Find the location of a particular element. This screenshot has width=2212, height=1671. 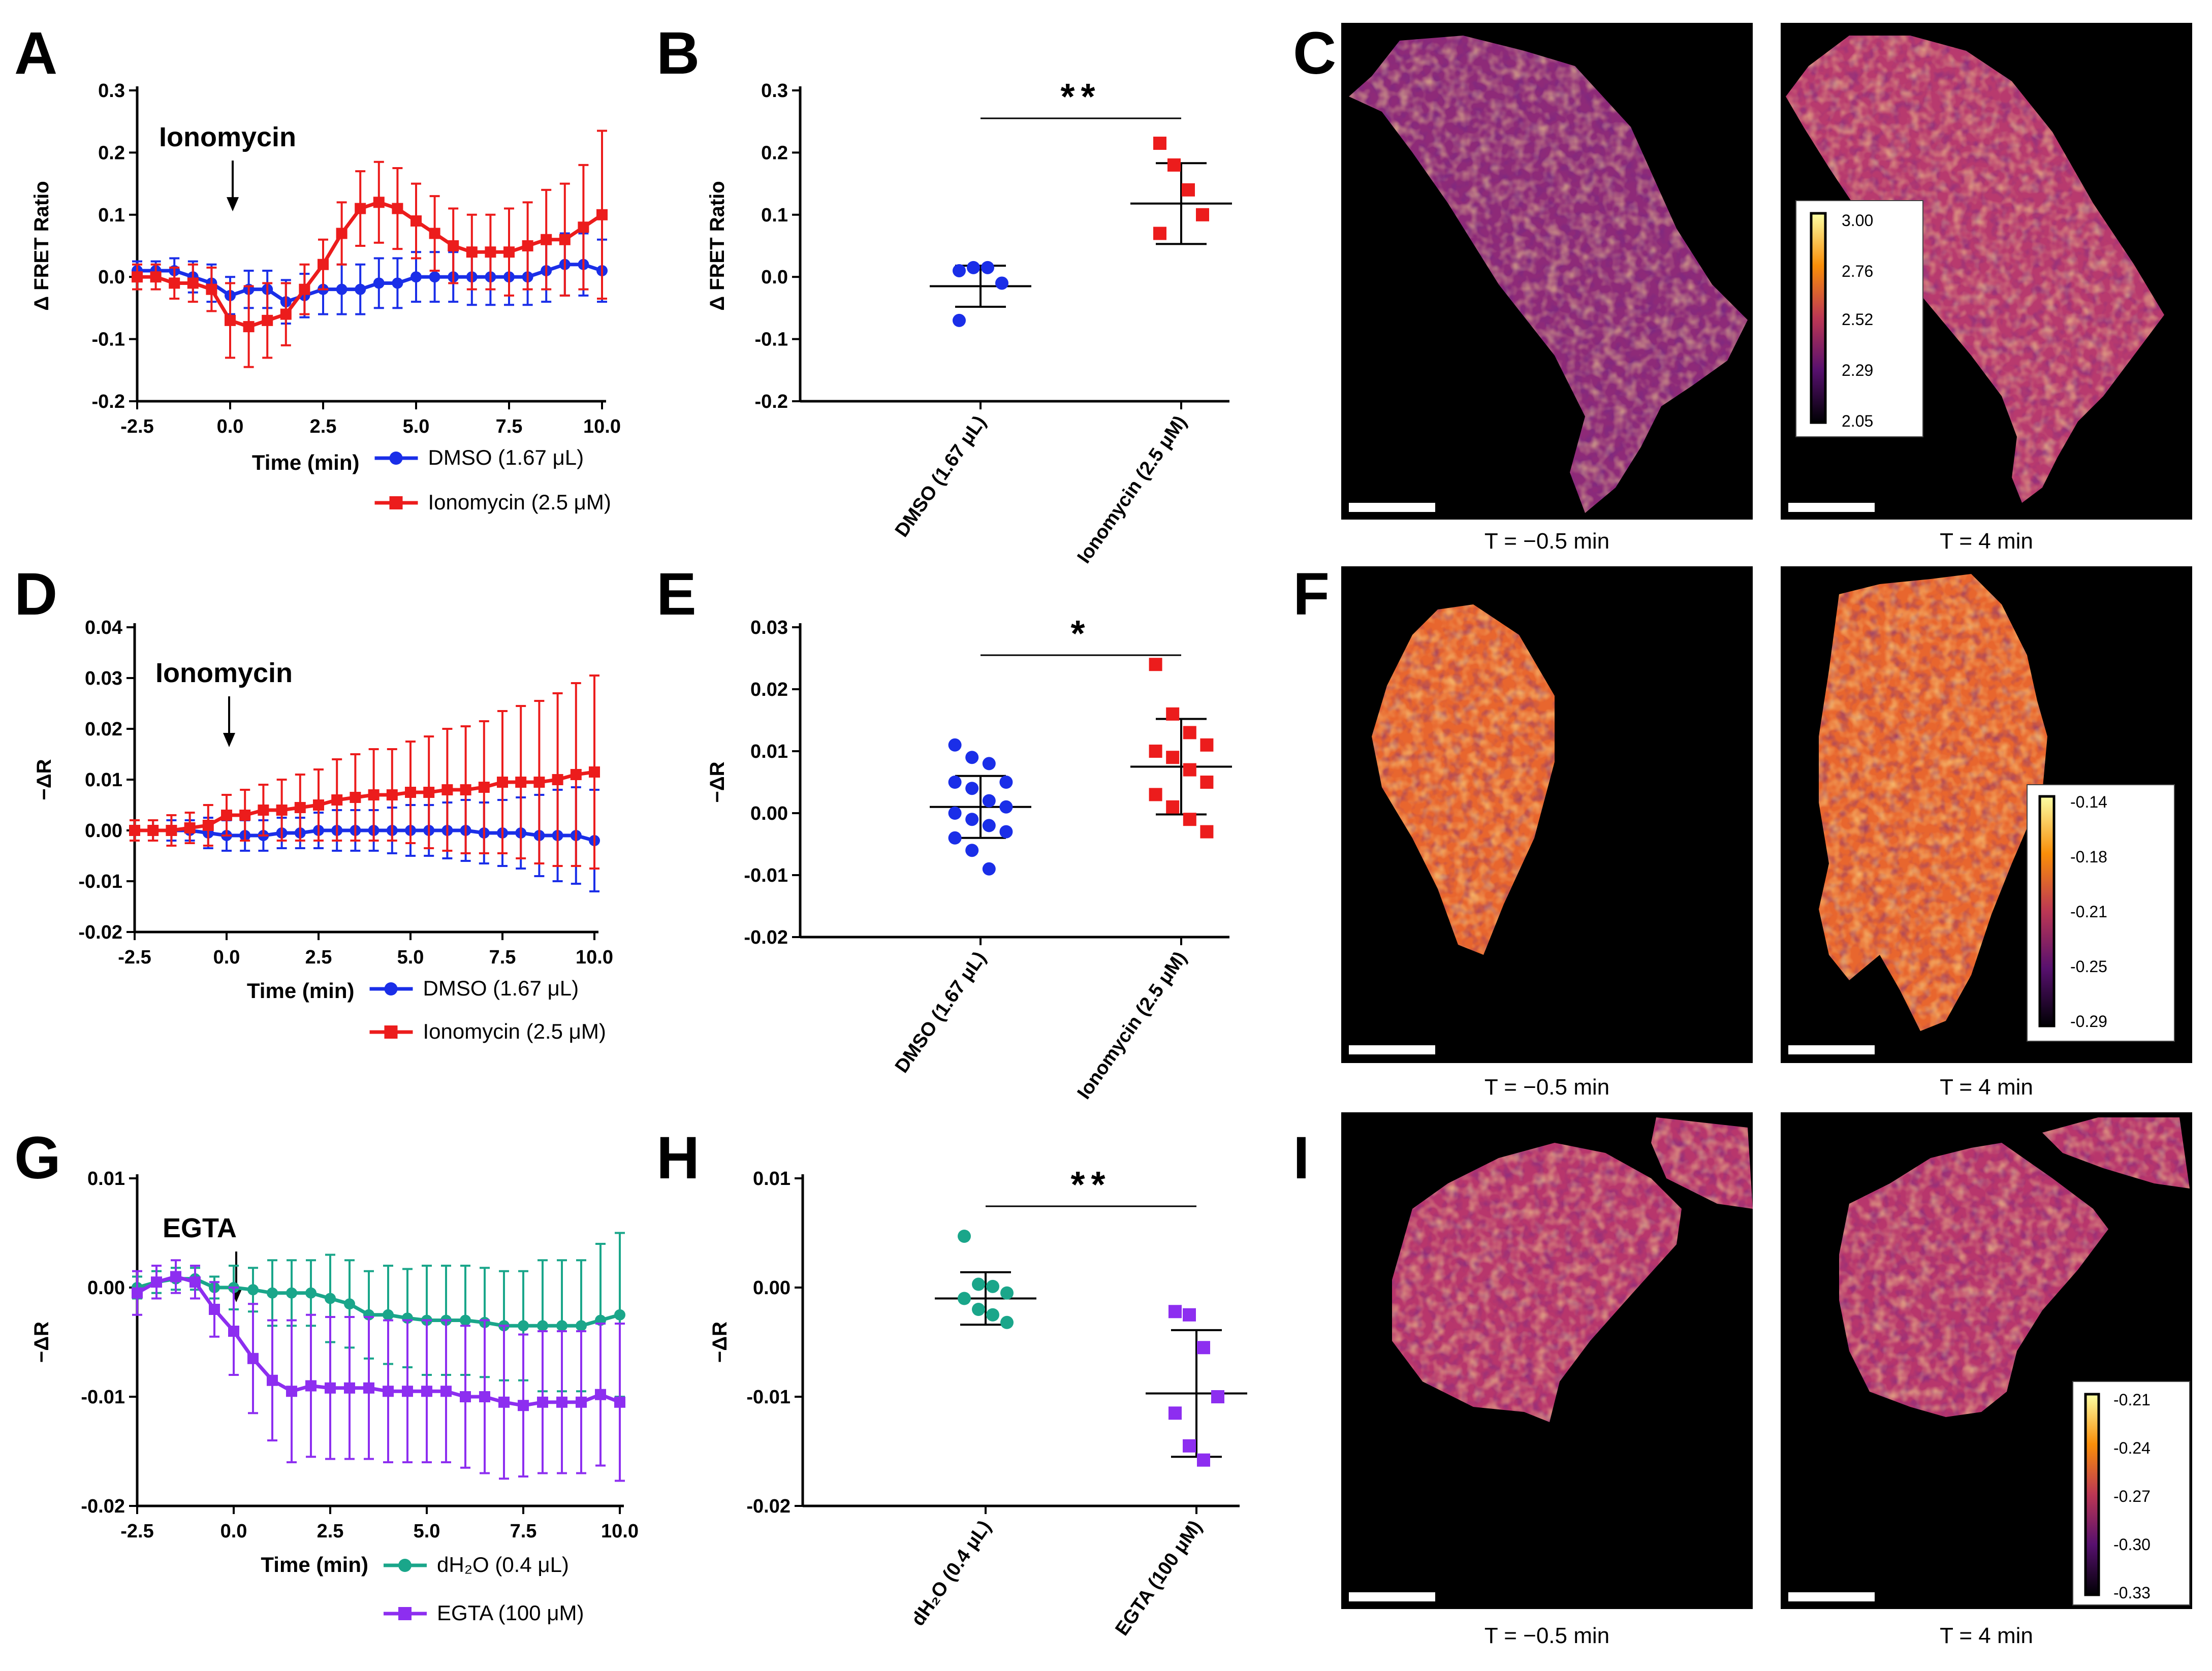

colorbar-f-label: -0.14 is located at coordinates (2088, 802).